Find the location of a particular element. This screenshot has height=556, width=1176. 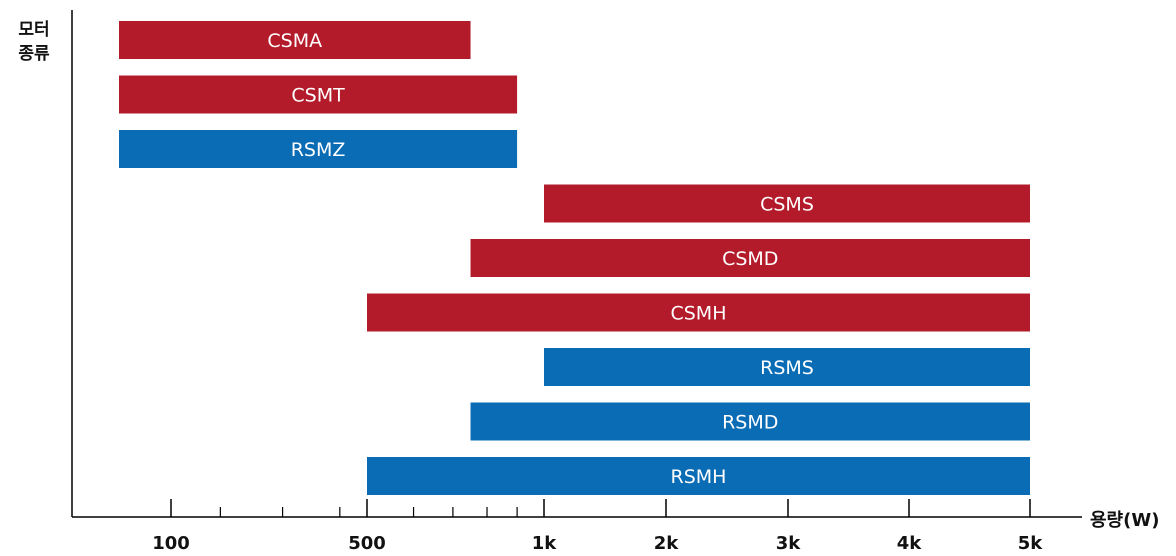

bar-label-csmd: CSMD is located at coordinates (750, 259).